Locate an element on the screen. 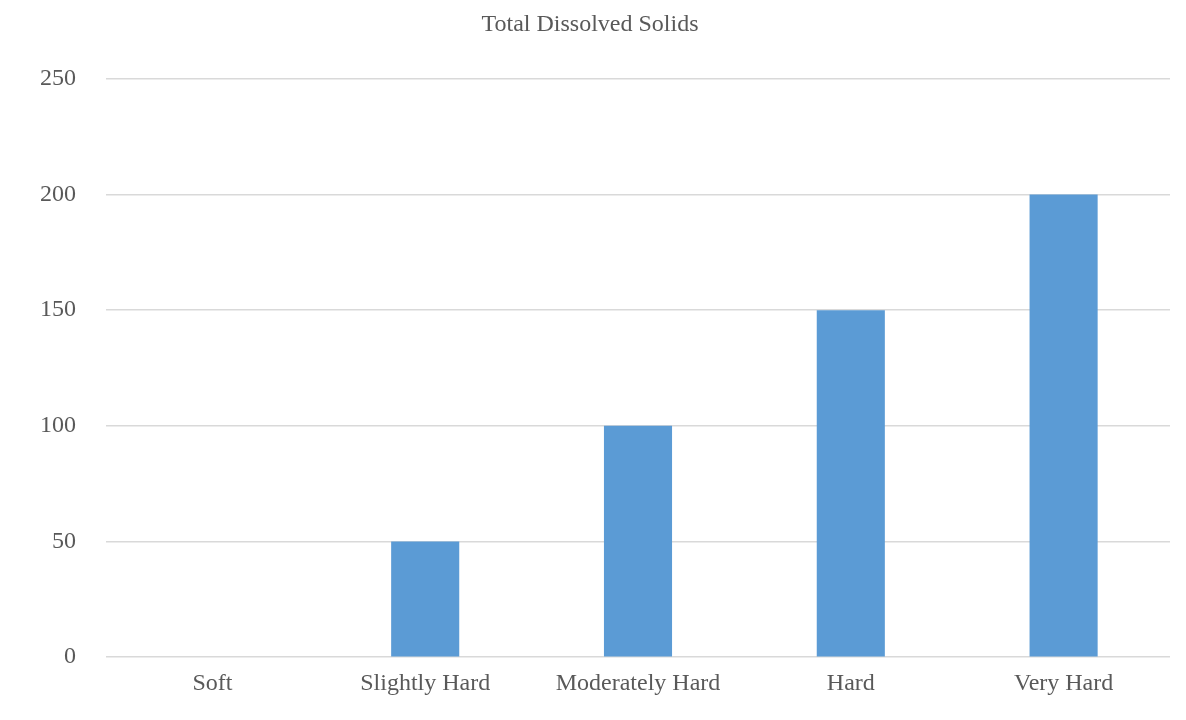  chart-title: Total Dissolved Solids is located at coordinates (590, 22).